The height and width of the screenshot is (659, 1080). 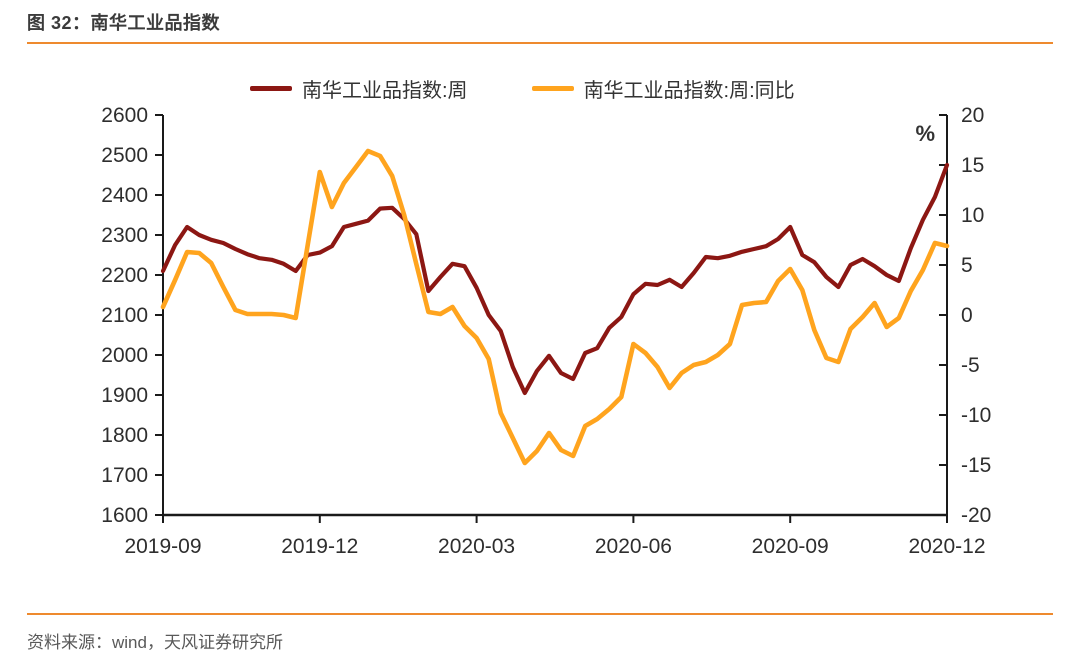 What do you see at coordinates (476, 546) in the screenshot?
I see `x-axis-tick-label: 2020-03` at bounding box center [476, 546].